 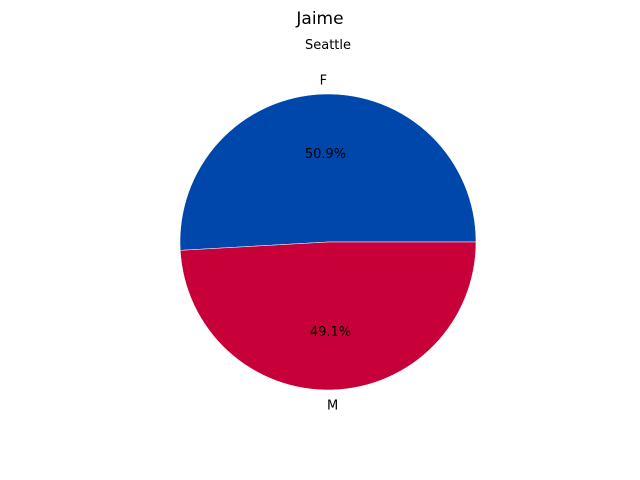 I want to click on pie-slice-m, so click(x=328, y=316).